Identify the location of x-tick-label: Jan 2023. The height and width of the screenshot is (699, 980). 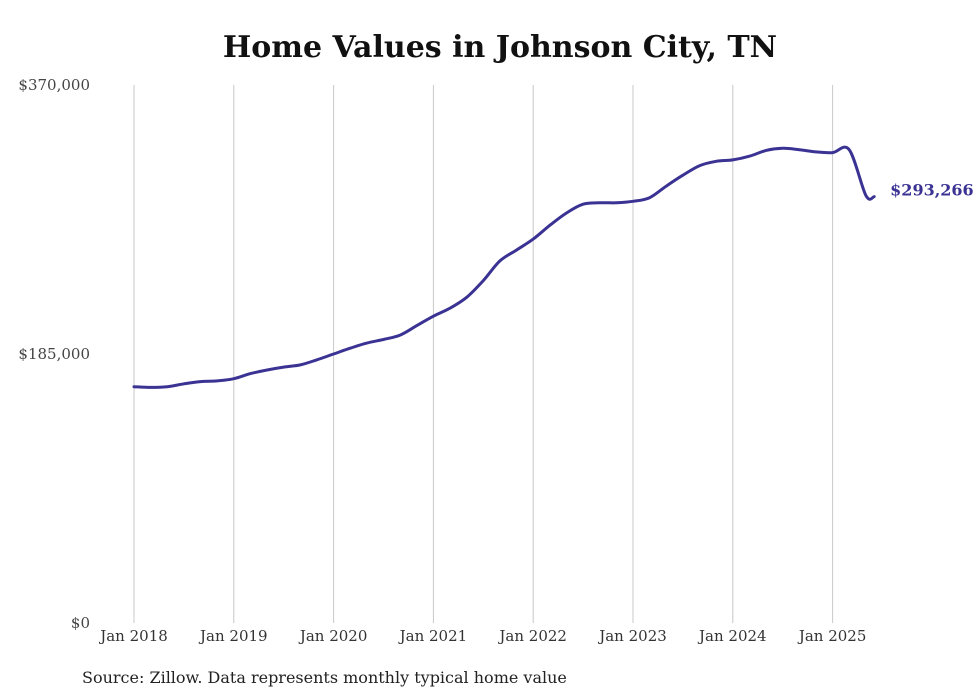
(632, 636).